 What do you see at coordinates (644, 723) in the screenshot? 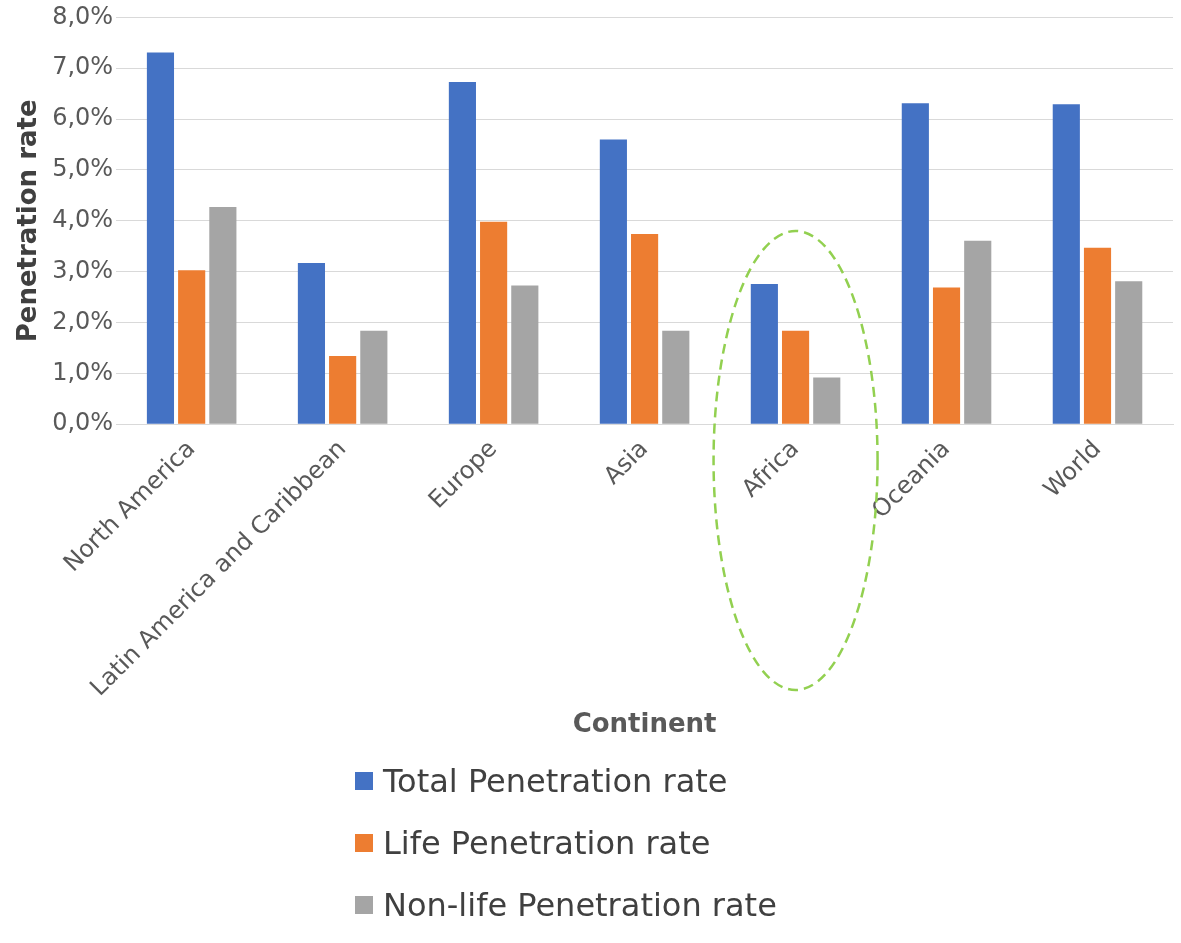
I see `x-axis-title: Continent` at bounding box center [644, 723].